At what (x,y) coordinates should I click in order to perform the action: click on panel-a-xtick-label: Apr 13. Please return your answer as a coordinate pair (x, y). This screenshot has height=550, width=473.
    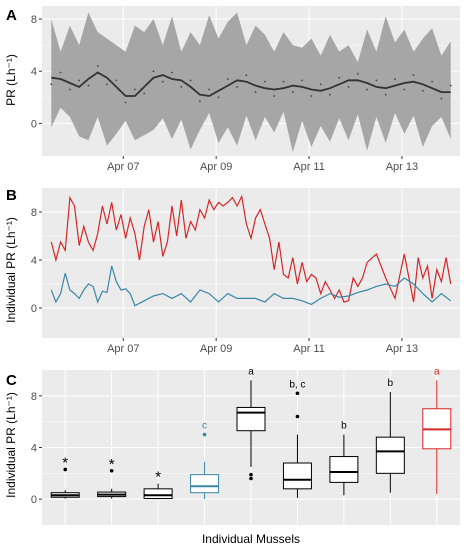
    Looking at the image, I should click on (402, 167).